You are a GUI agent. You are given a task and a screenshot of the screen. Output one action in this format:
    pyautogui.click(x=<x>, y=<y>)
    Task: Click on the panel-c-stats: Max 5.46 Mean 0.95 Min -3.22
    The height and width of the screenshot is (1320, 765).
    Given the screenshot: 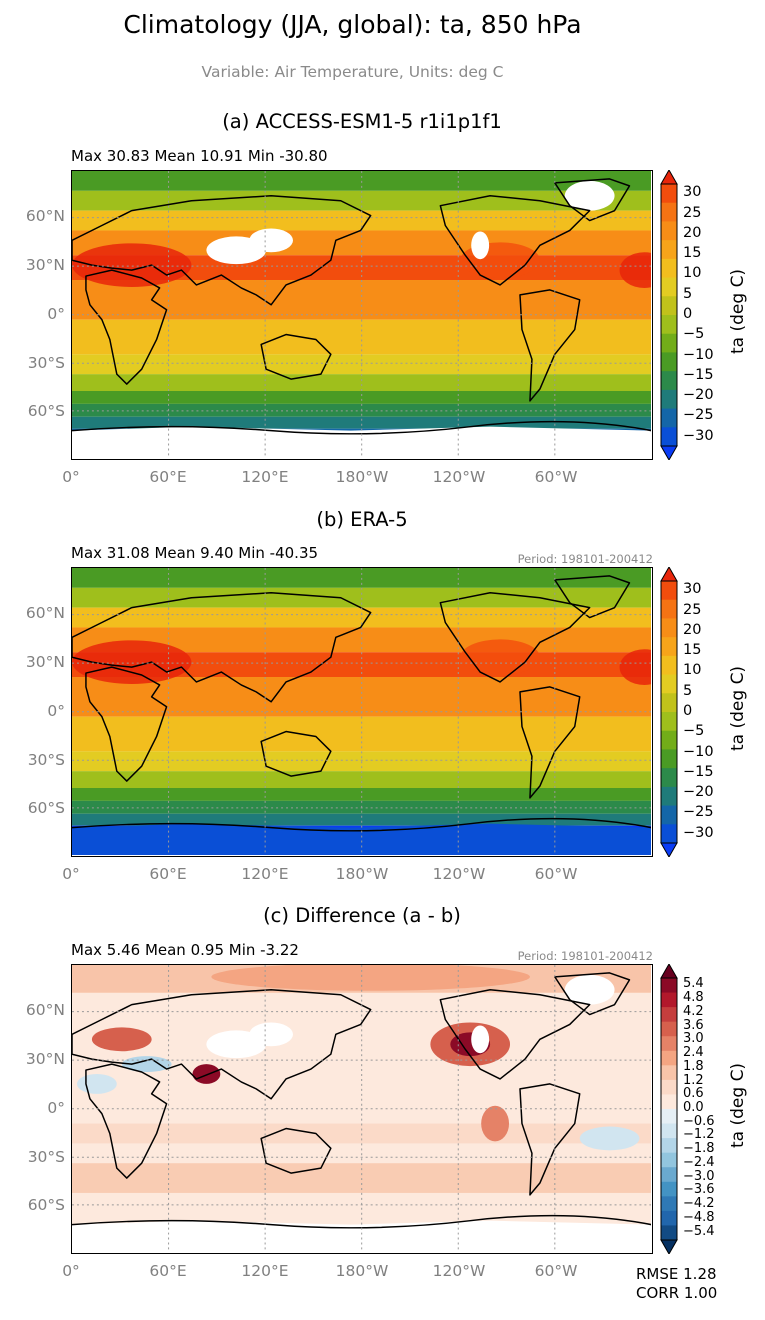 What is the action you would take?
    pyautogui.click(x=185, y=950)
    